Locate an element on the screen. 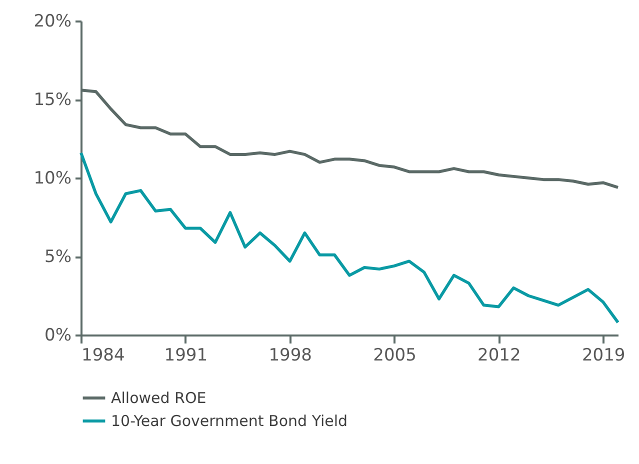  y-tick-label: 5% is located at coordinates (58, 257).